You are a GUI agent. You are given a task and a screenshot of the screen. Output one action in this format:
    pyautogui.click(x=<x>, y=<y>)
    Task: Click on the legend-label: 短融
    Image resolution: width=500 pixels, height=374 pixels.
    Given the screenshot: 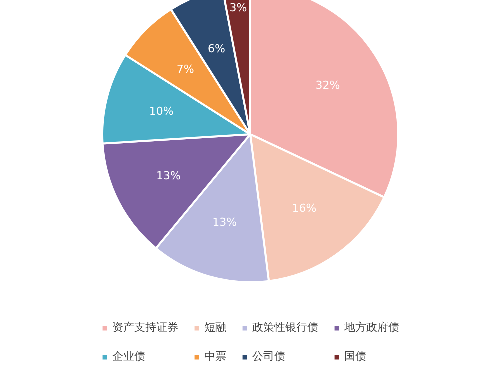 What is the action you would take?
    pyautogui.click(x=215, y=327)
    